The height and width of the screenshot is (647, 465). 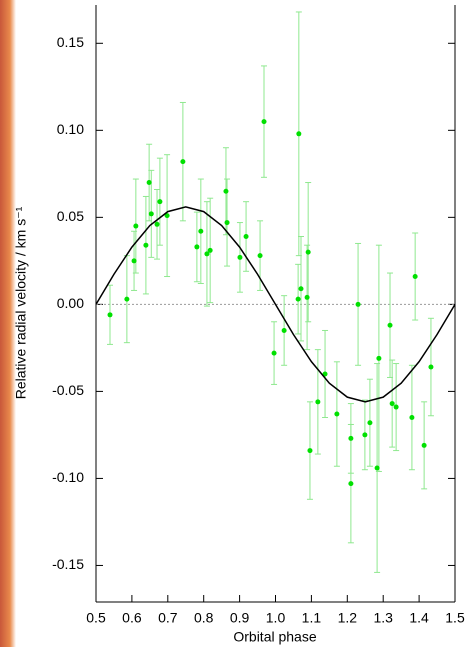 I want to click on x-axis-label: Orbital phase, so click(x=274, y=637).